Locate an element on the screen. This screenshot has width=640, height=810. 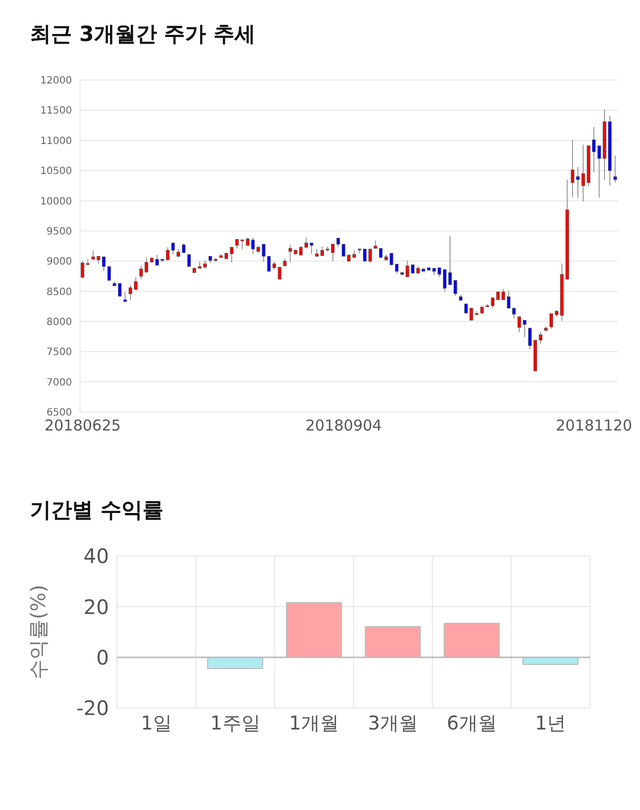
y-tick-label: 9500 is located at coordinates (59, 232).